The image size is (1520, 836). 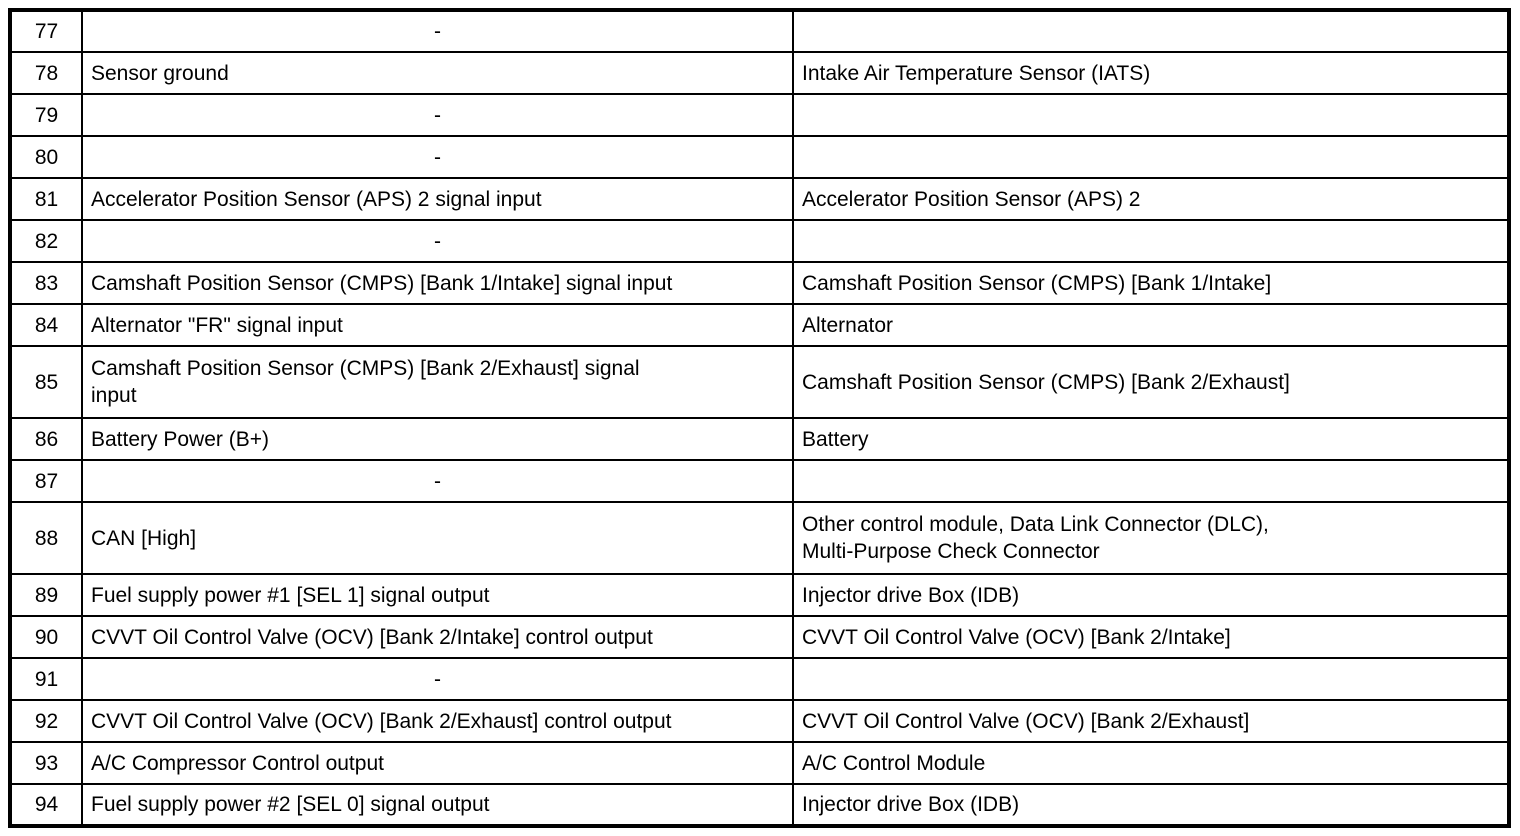 What do you see at coordinates (437, 73) in the screenshot?
I see `description-cell: Sensor ground` at bounding box center [437, 73].